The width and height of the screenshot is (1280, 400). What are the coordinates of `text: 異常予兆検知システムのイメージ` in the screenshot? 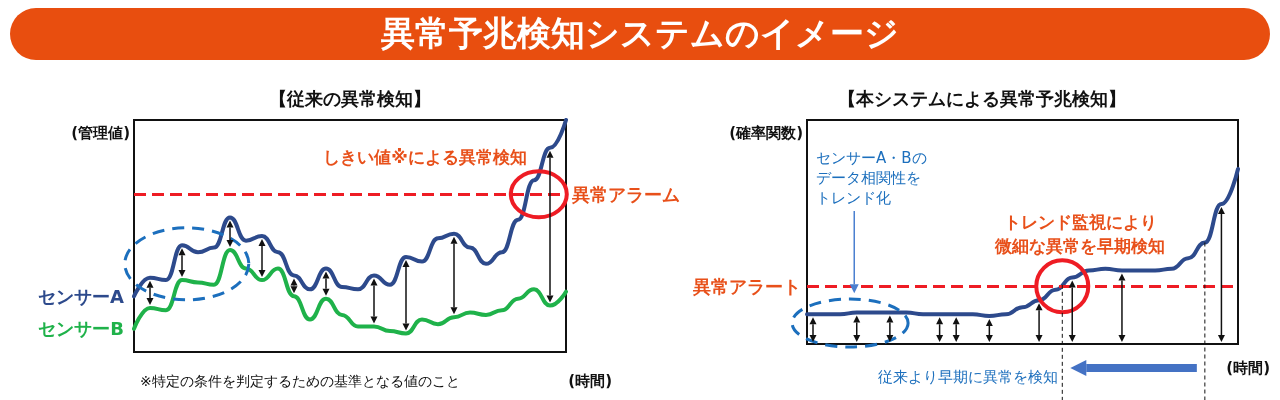 It's located at (640, 34).